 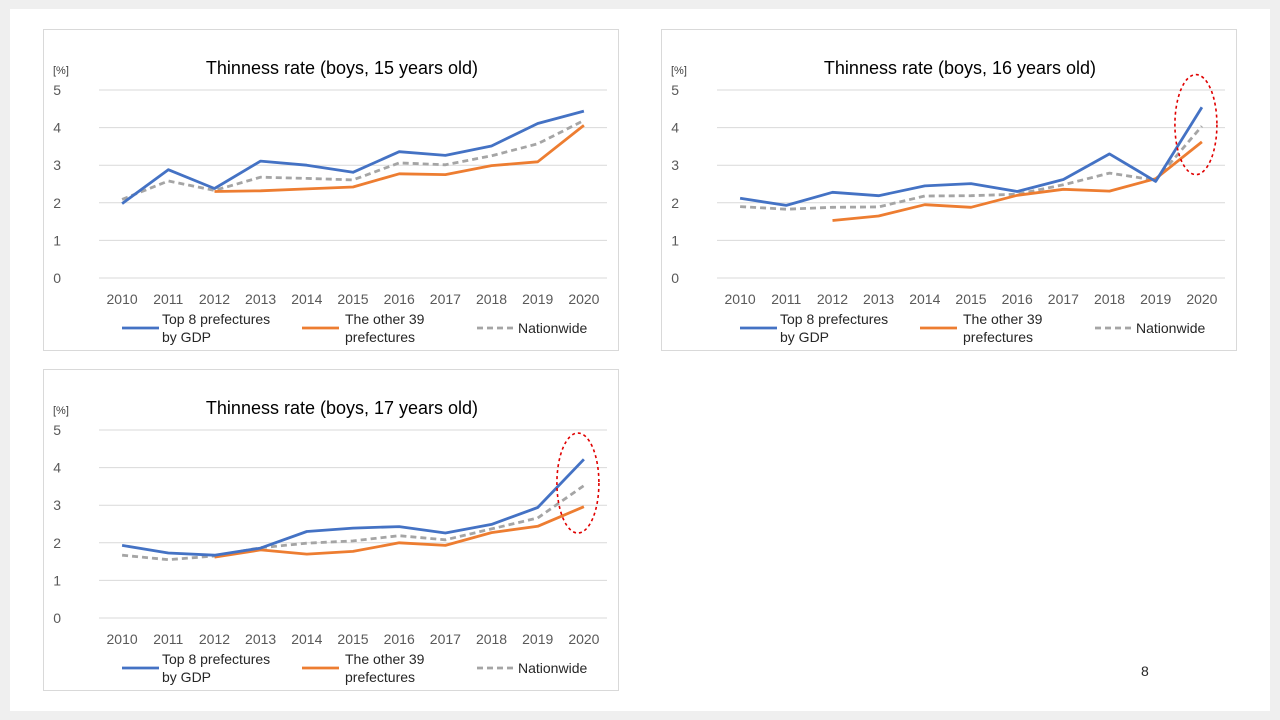 I want to click on highlight-ellipse, so click(x=1196, y=124).